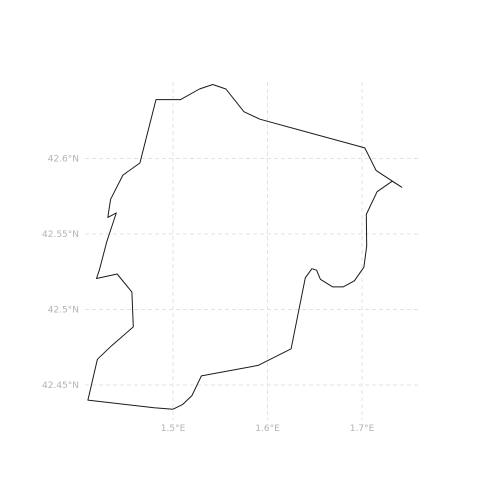 Image resolution: width=504 pixels, height=504 pixels. What do you see at coordinates (60, 386) in the screenshot?
I see `lat-tick-label: 42.45°N` at bounding box center [60, 386].